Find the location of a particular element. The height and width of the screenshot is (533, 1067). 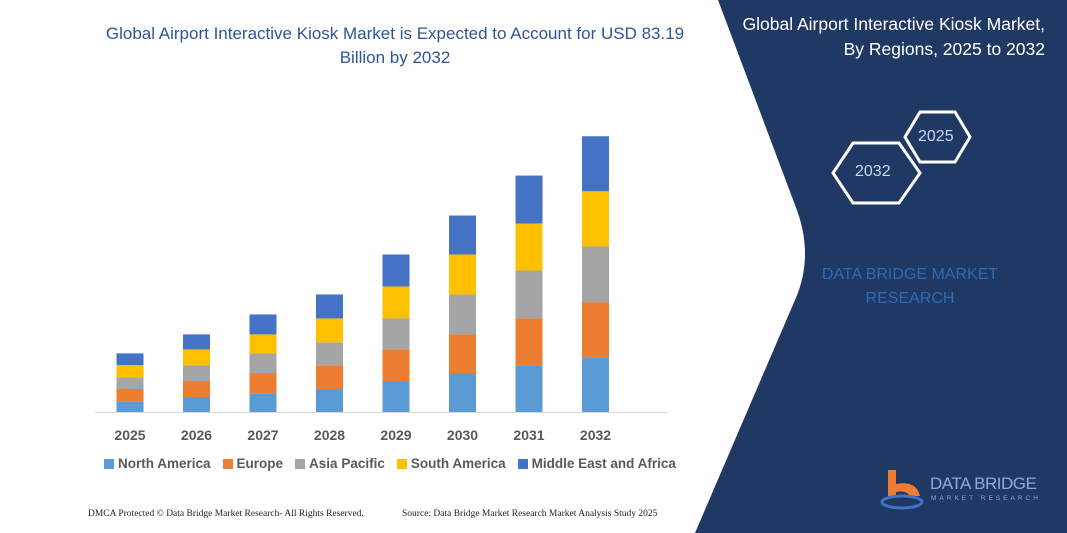

legend-label: Asia Pacific is located at coordinates (347, 463).